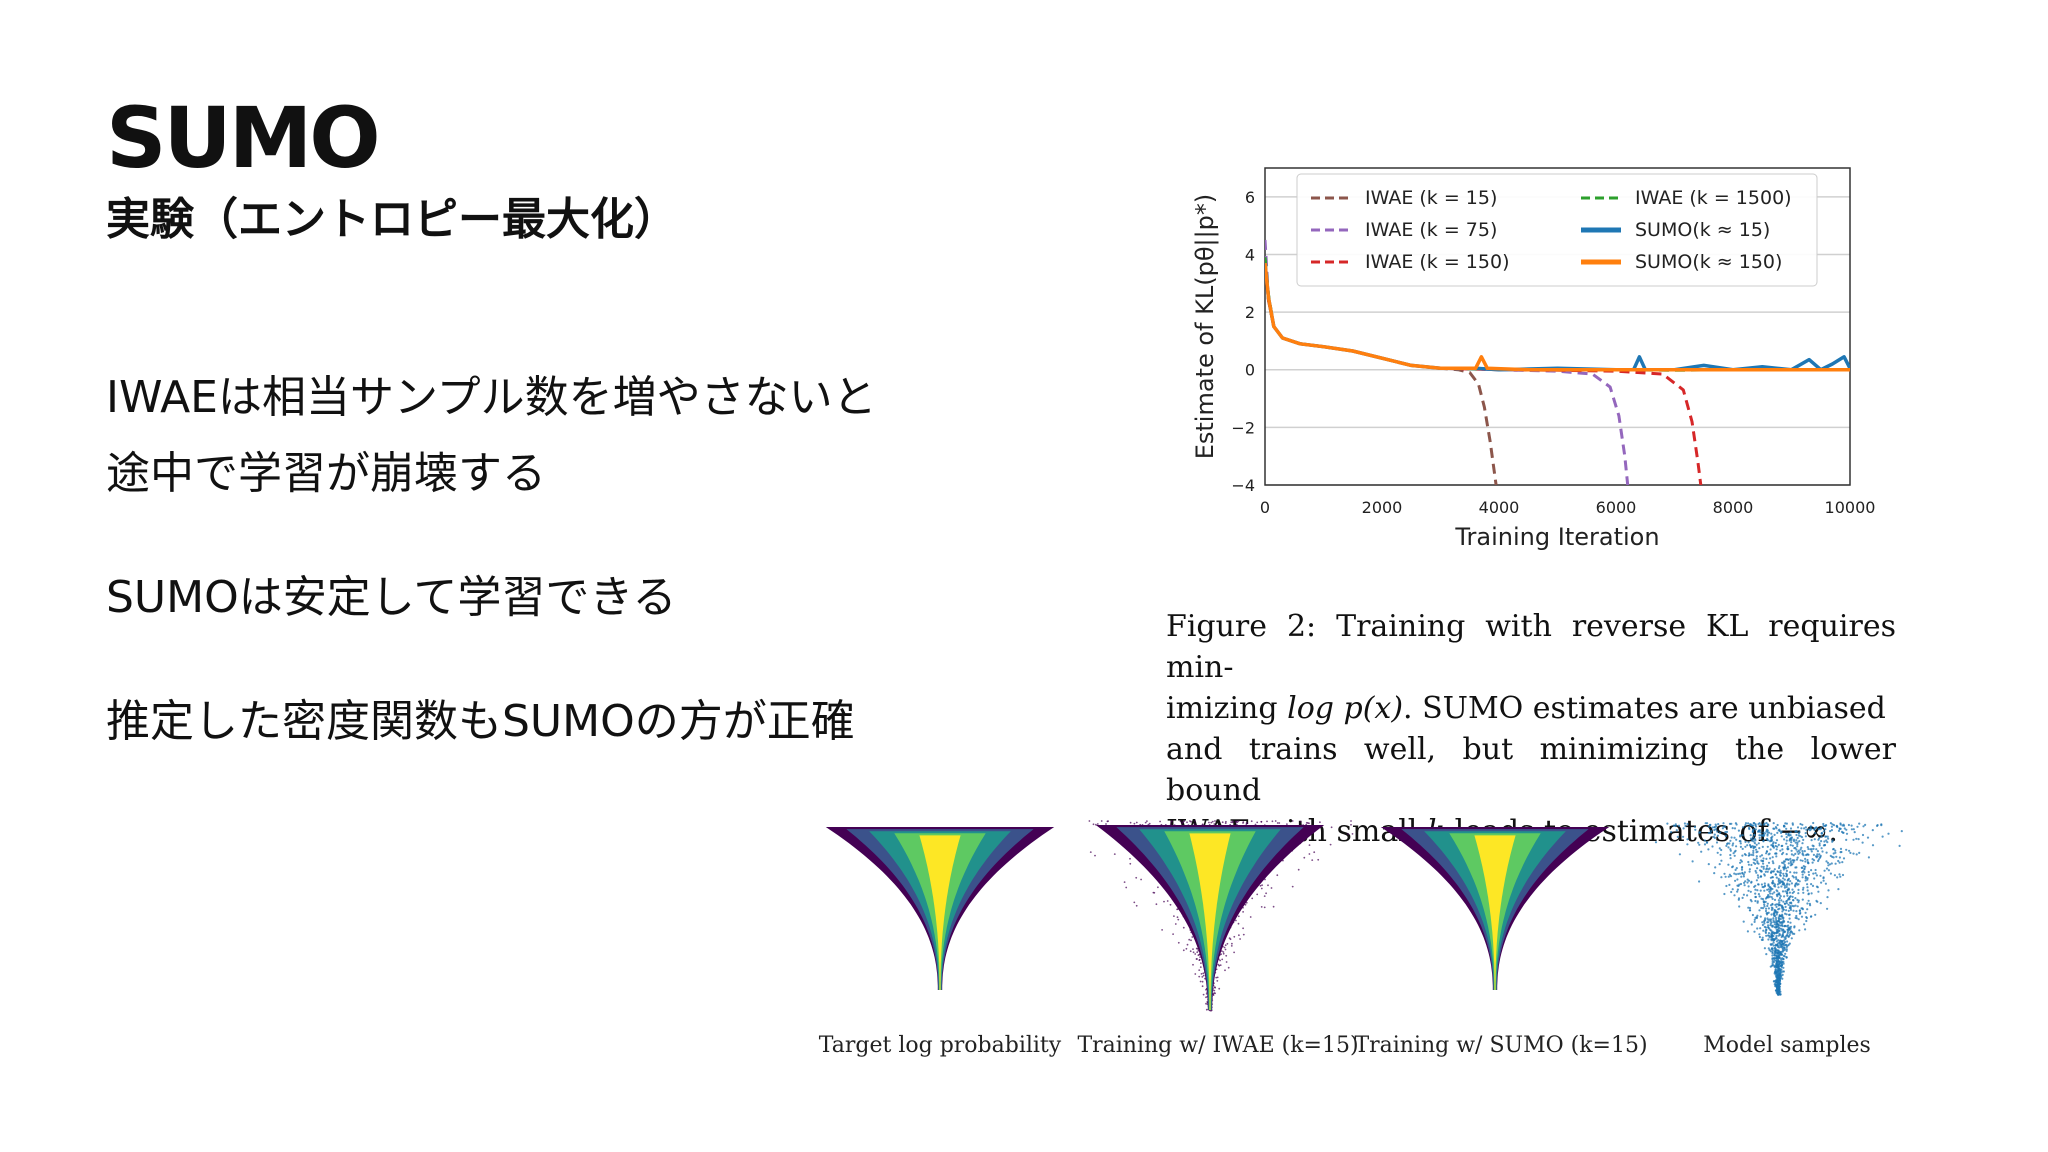 This screenshot has height=1152, width=2048. What do you see at coordinates (940, 908) in the screenshot?
I see `target-funnel` at bounding box center [940, 908].